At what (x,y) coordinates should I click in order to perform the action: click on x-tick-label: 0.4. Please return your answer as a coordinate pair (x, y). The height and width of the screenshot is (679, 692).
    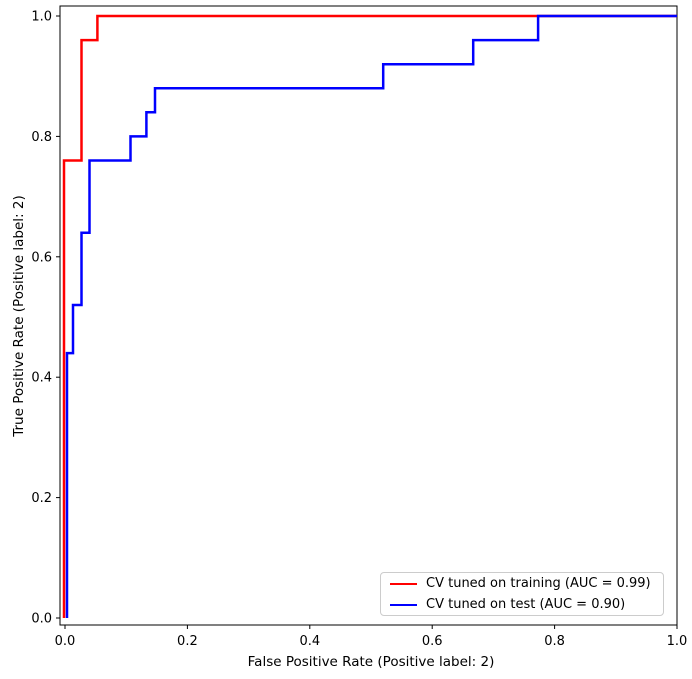
    Looking at the image, I should click on (309, 641).